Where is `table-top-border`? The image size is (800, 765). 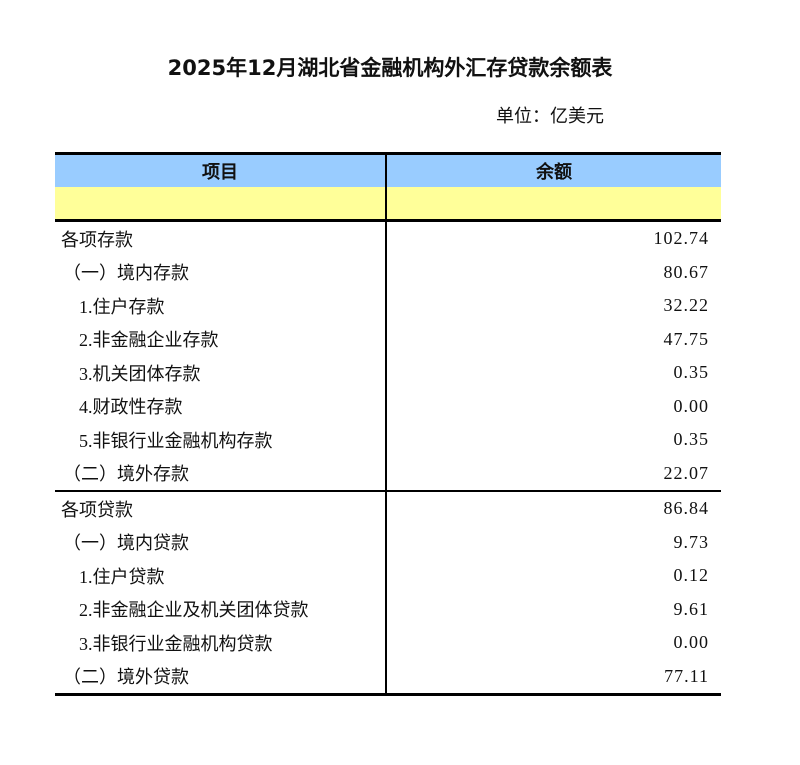 table-top-border is located at coordinates (388, 153).